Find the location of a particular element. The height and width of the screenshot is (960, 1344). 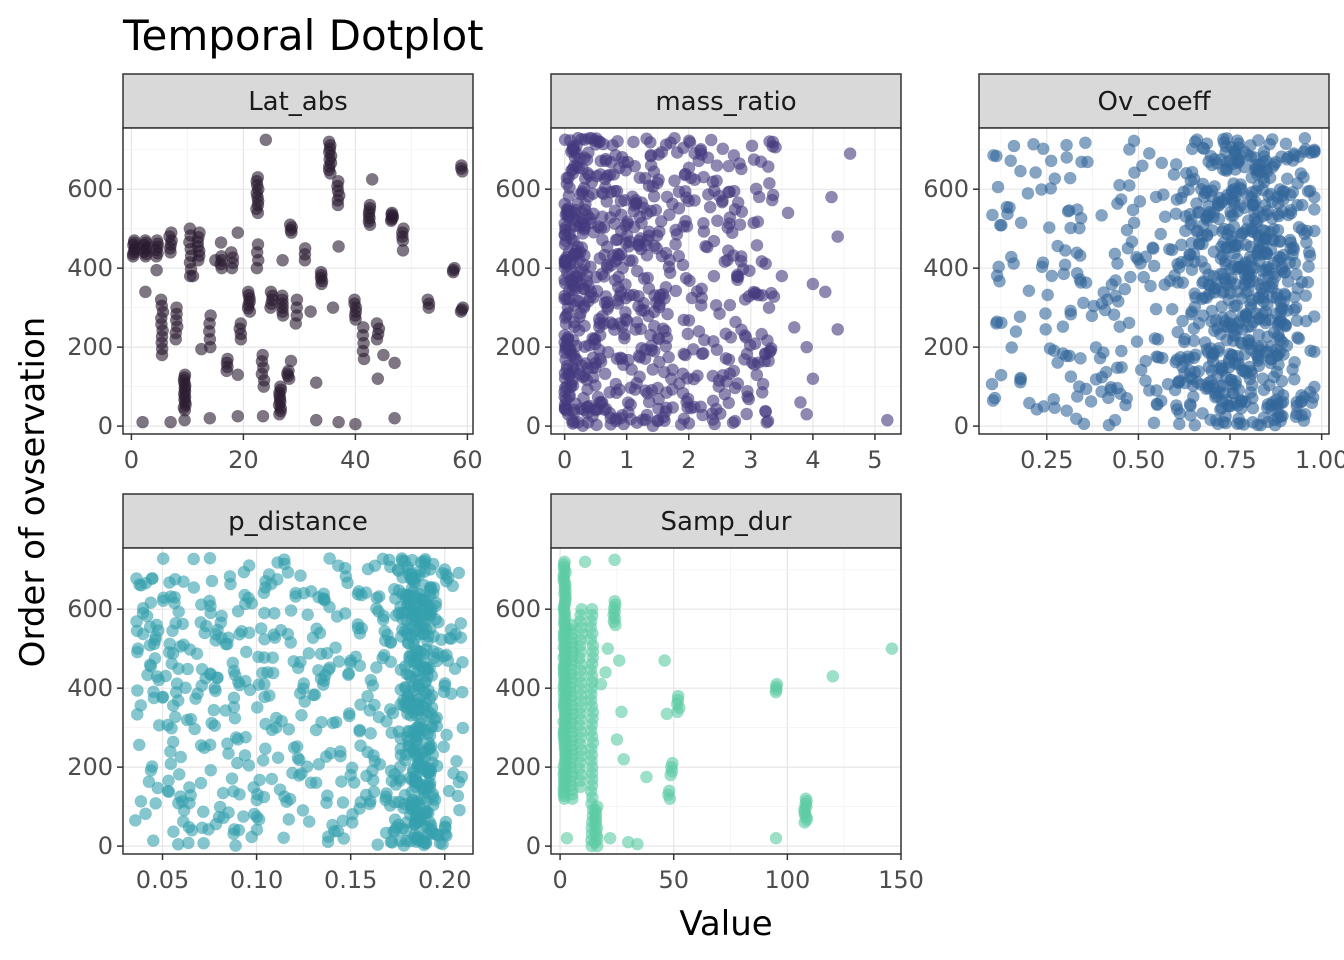

y-tick-label: 200 is located at coordinates (518, 347).